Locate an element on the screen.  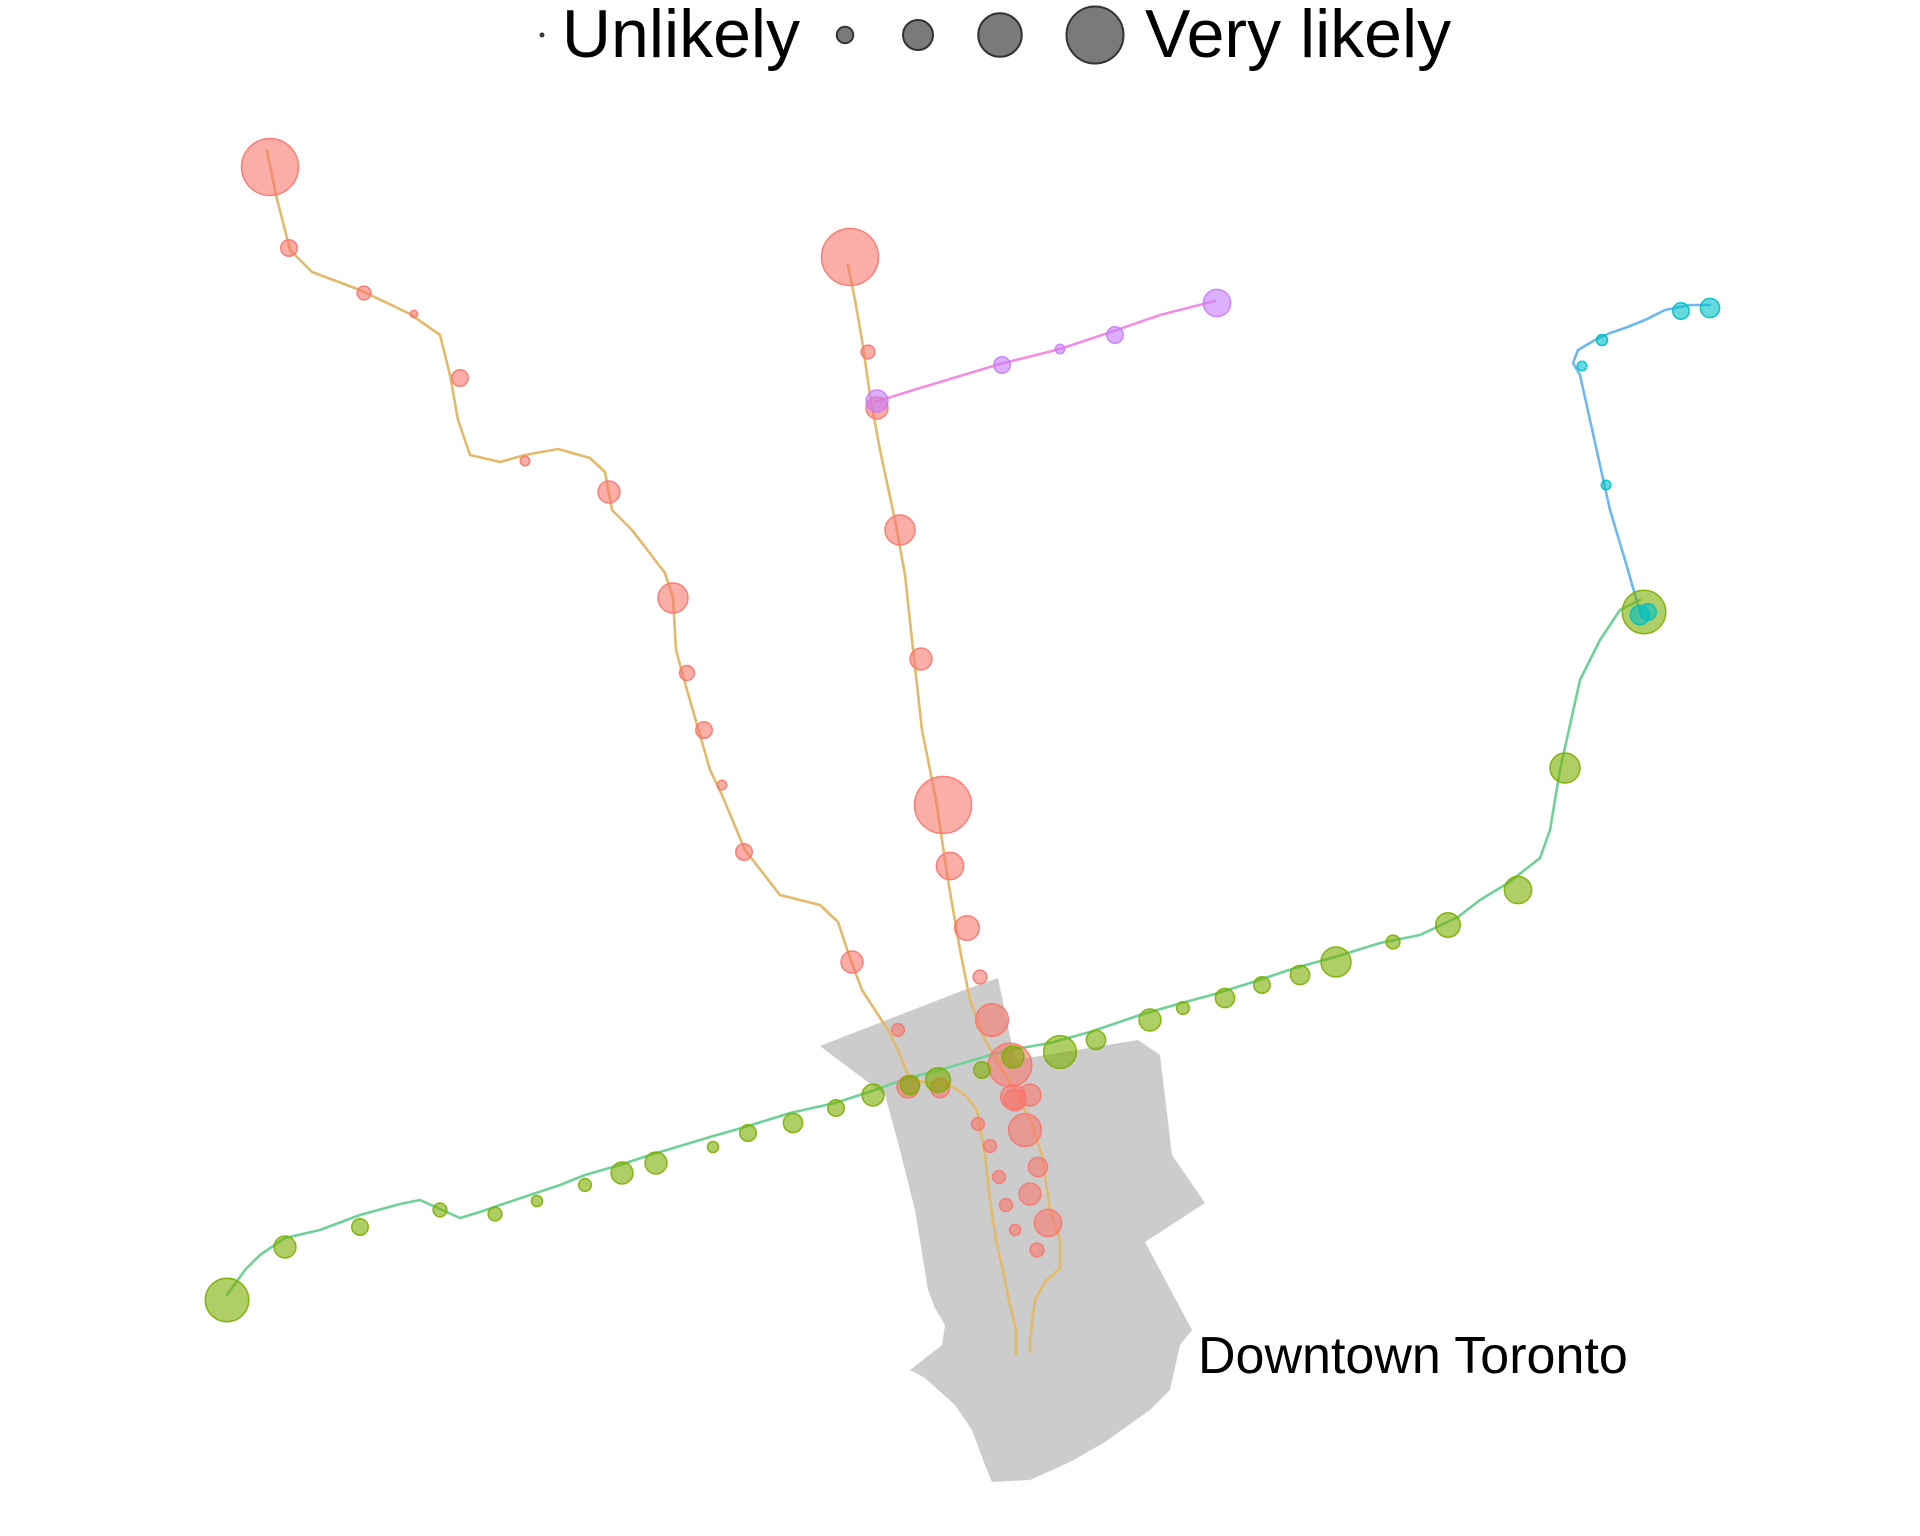
line-4-route is located at coordinates (1045, 351).